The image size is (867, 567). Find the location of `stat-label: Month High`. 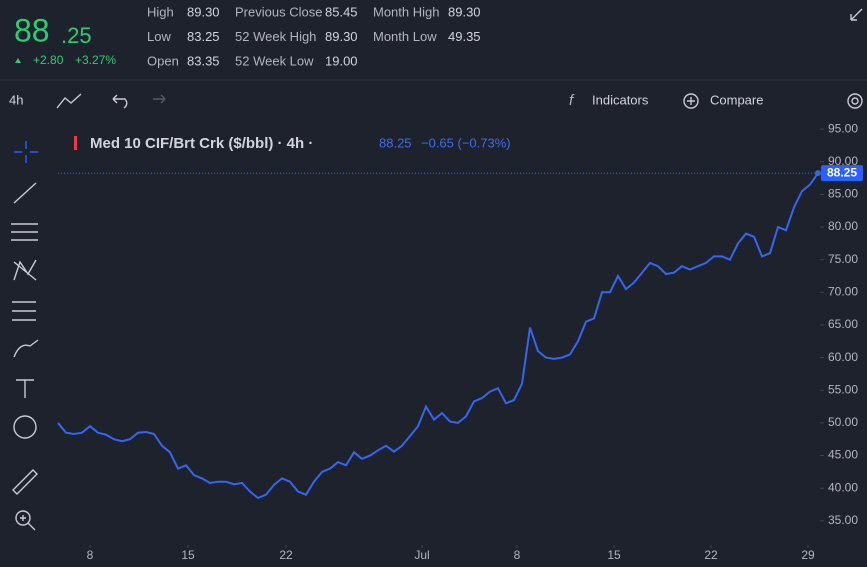

stat-label: Month High is located at coordinates (406, 11).